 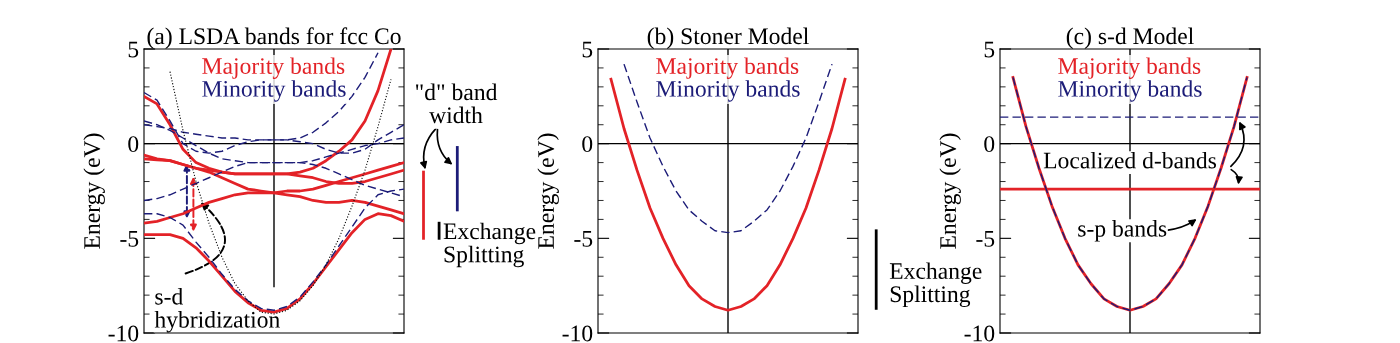 What do you see at coordinates (217, 310) in the screenshot?
I see `annotation: s-d hybridization` at bounding box center [217, 310].